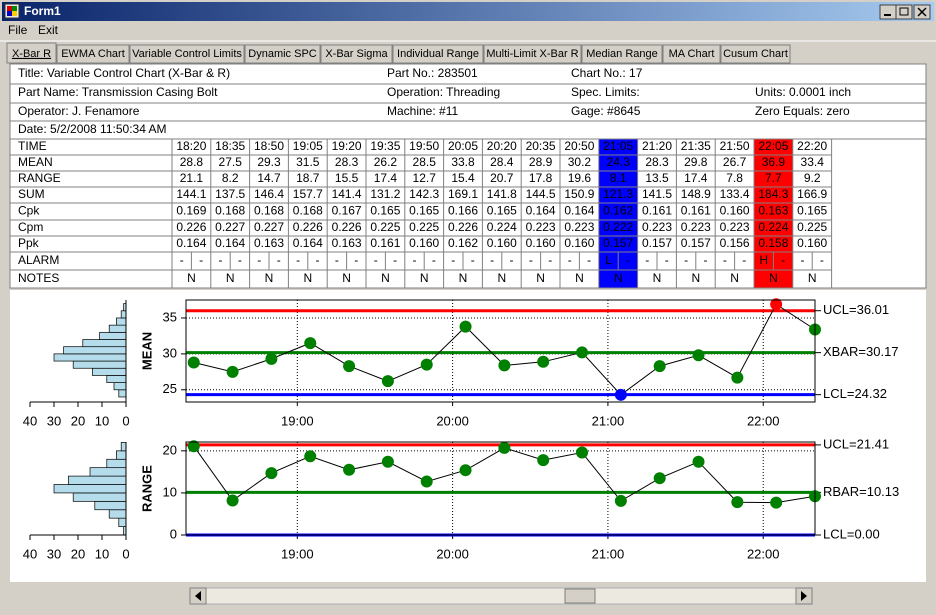  What do you see at coordinates (308, 146) in the screenshot?
I see `table-cell: 19:05` at bounding box center [308, 146].